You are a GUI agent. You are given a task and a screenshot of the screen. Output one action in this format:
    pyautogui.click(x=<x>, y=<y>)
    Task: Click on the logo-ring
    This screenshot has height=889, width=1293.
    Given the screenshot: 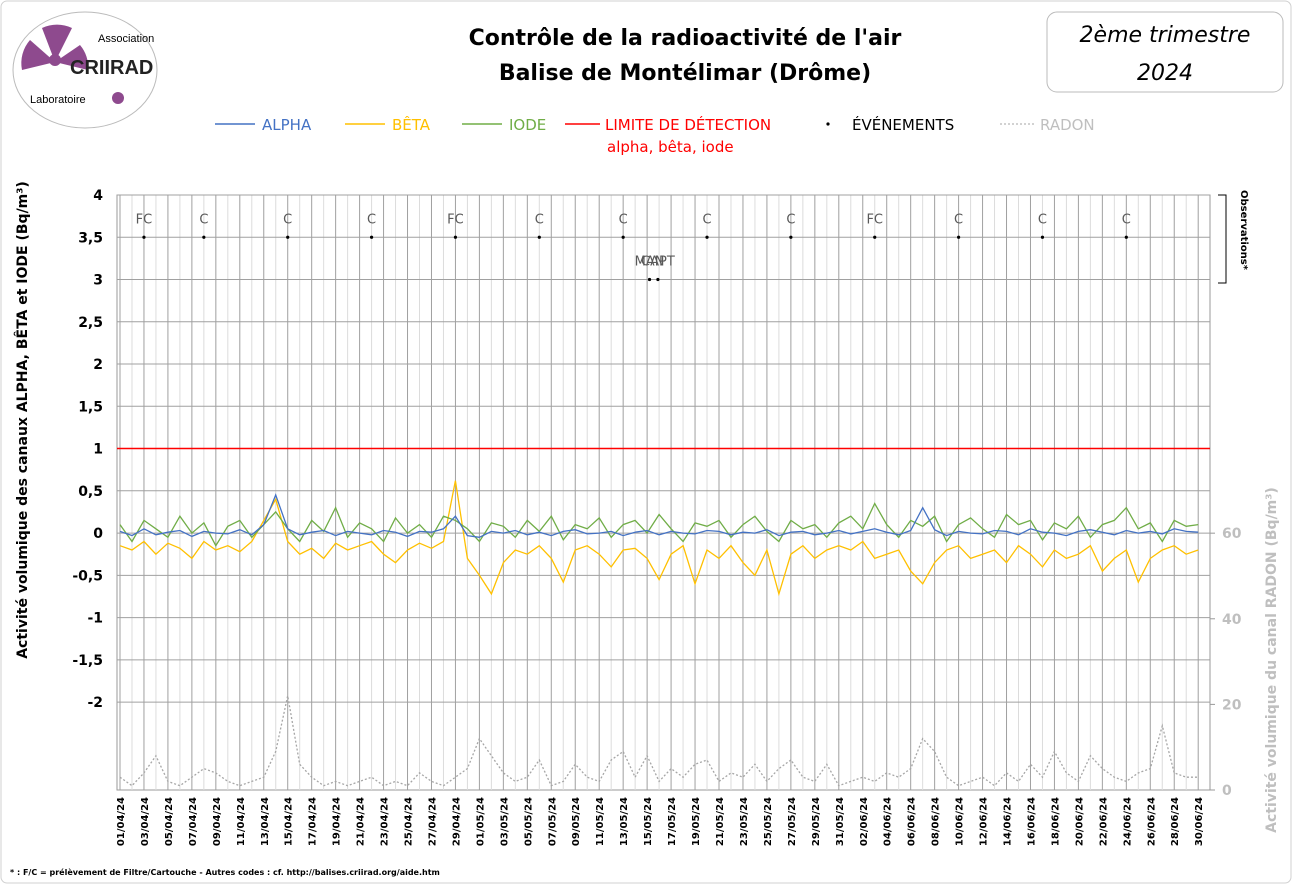 What is the action you would take?
    pyautogui.click(x=85, y=70)
    